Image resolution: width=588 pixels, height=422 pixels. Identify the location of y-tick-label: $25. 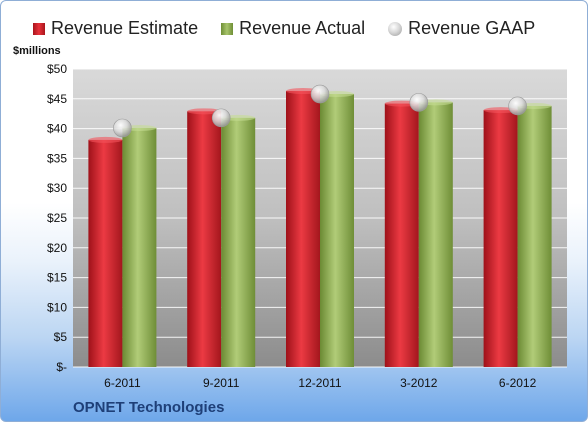
(57, 218).